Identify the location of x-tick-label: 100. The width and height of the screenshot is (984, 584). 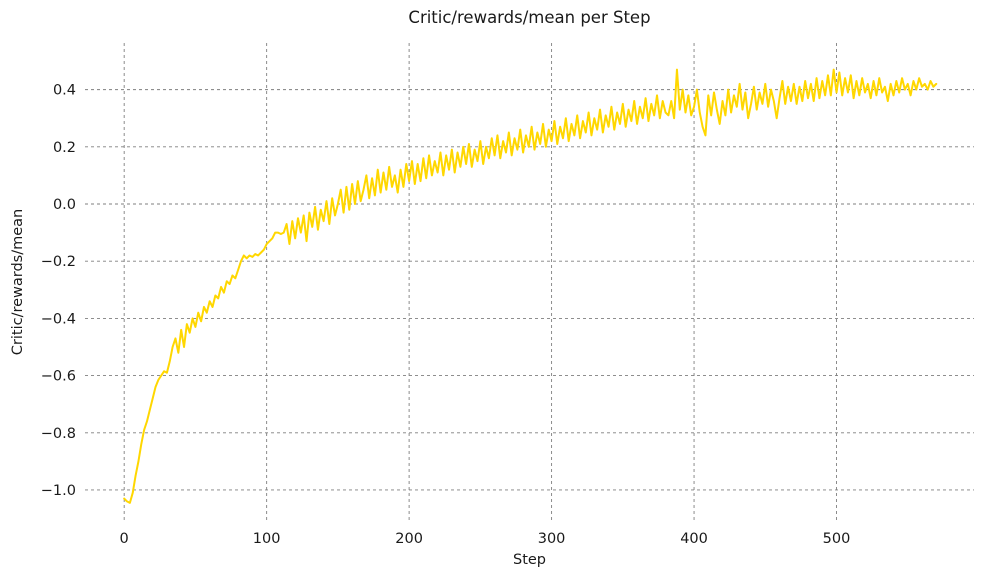
(267, 539).